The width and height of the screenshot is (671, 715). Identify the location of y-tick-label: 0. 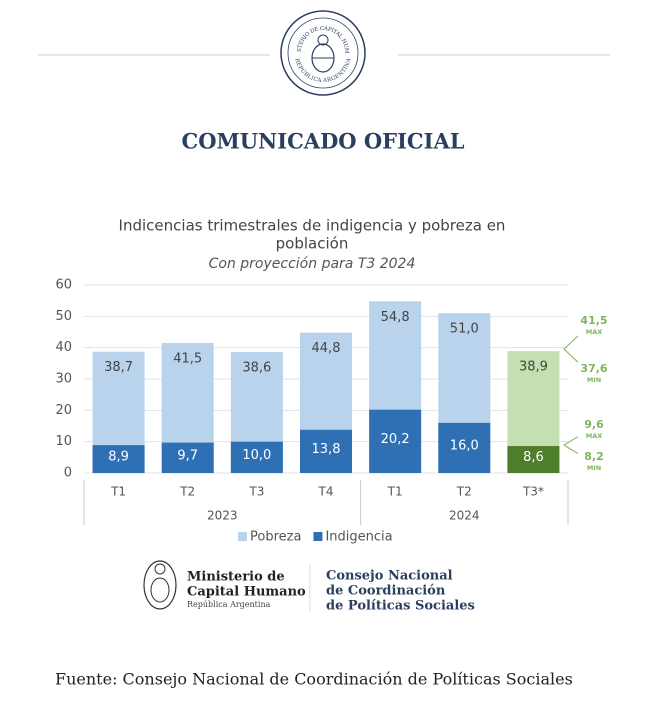
(68, 473).